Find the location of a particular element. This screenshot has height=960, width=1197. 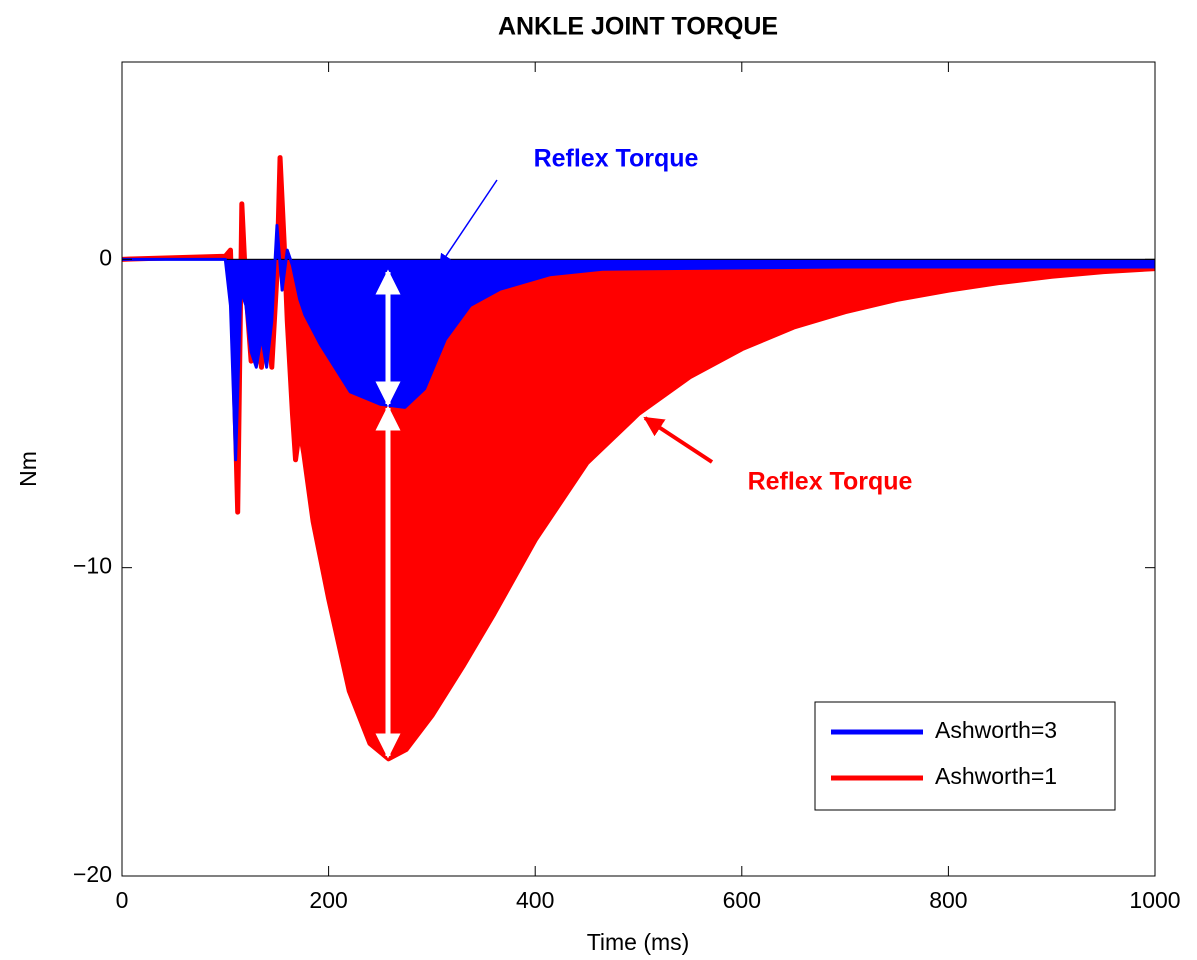

x-tick-label: 600 is located at coordinates (742, 900).